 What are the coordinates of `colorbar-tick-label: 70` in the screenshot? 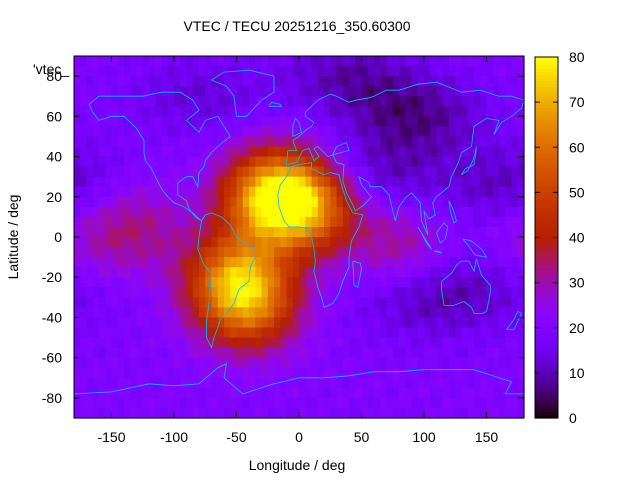 It's located at (577, 102).